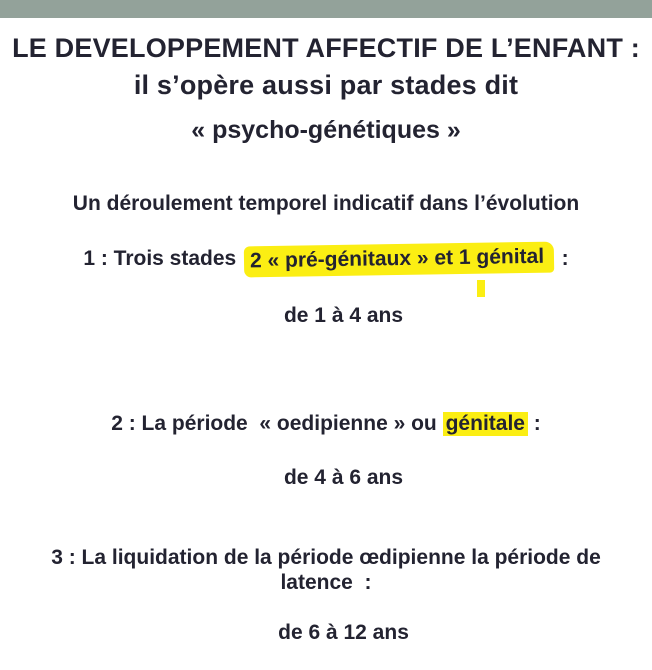 Image resolution: width=652 pixels, height=670 pixels. I want to click on page-title-quoted-term-text: « psycho-génétiques », so click(326, 130).